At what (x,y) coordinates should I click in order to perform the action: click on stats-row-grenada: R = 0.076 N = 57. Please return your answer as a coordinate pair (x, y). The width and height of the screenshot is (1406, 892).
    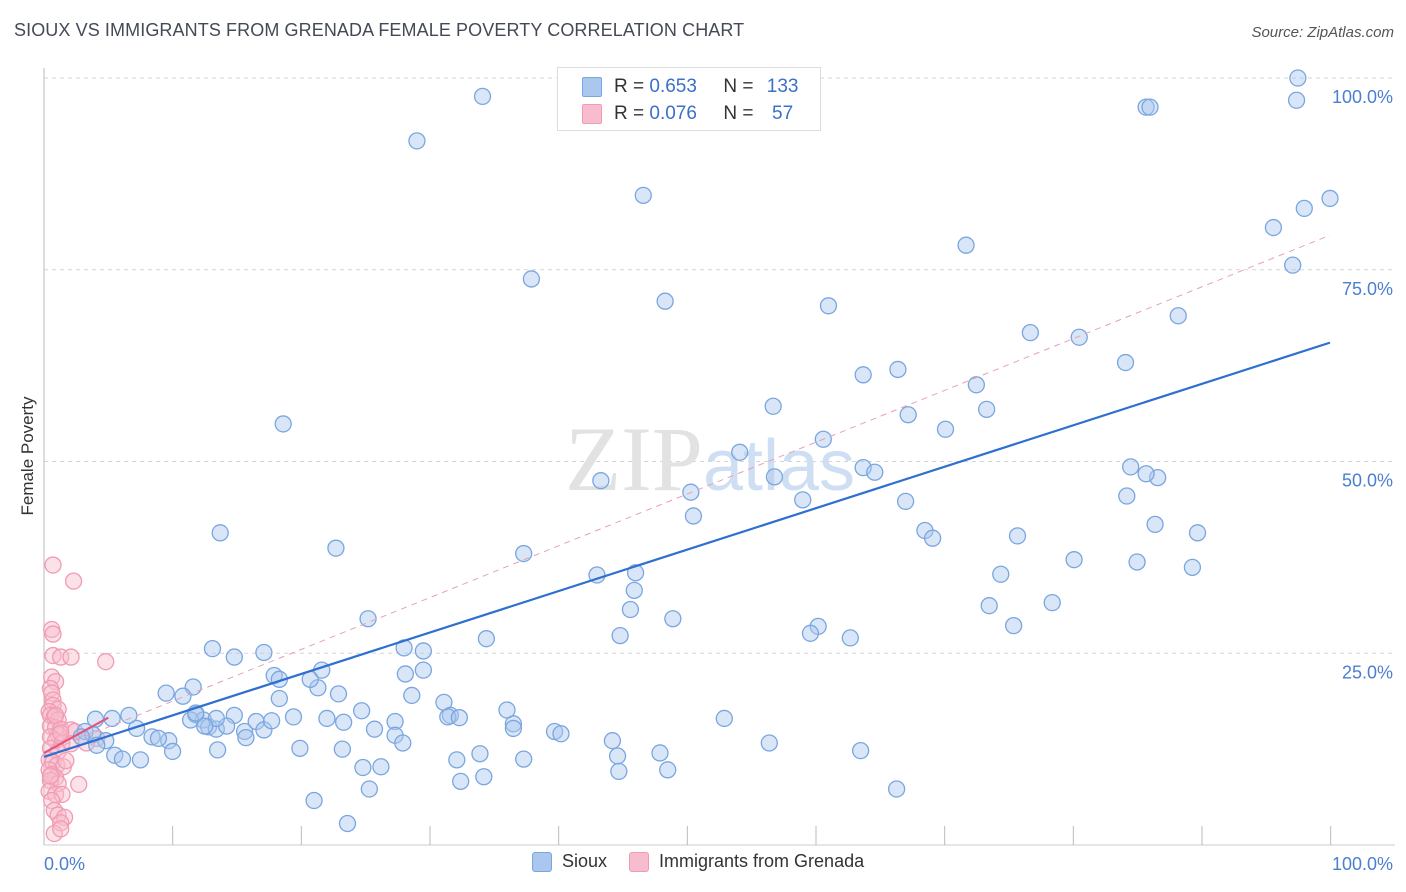
    Looking at the image, I should click on (687, 114).